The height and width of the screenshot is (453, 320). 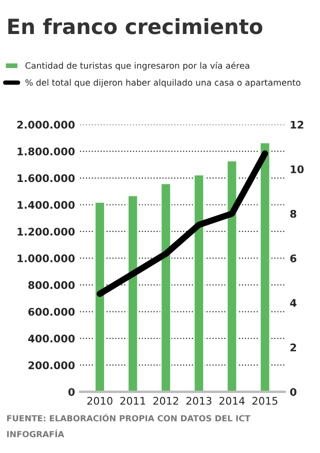 I want to click on y2-tick-label: 10, so click(x=297, y=169).